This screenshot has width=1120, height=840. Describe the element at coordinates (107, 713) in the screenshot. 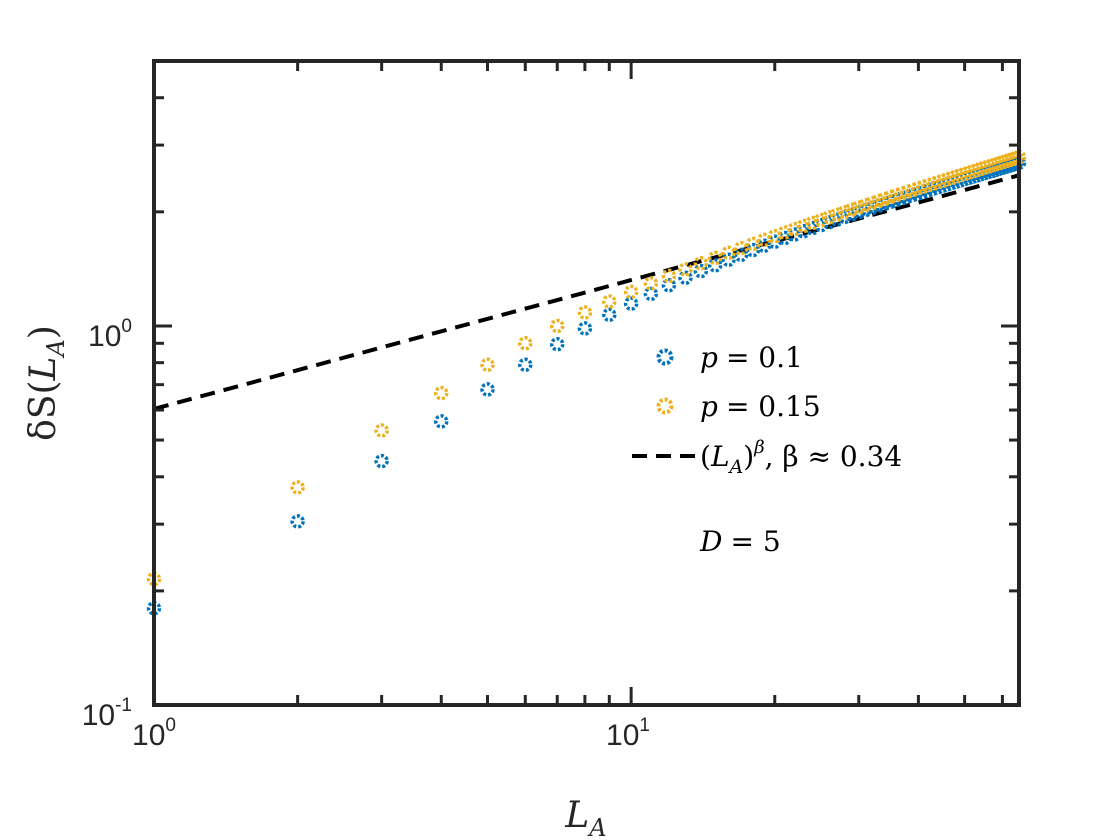

I see `y-tick-label: 10⁻¹` at that location.